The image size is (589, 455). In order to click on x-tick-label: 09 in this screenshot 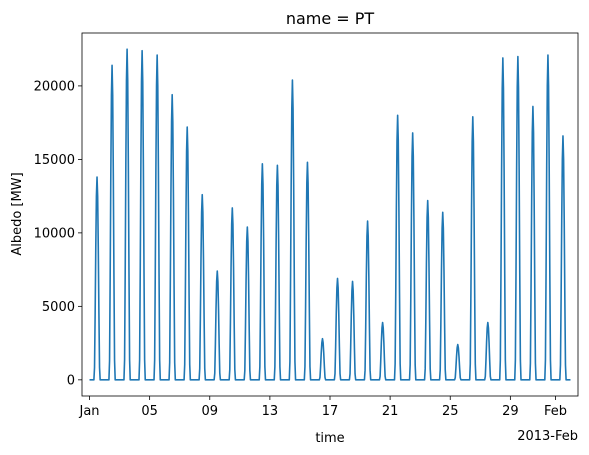, I will do `click(209, 411)`.